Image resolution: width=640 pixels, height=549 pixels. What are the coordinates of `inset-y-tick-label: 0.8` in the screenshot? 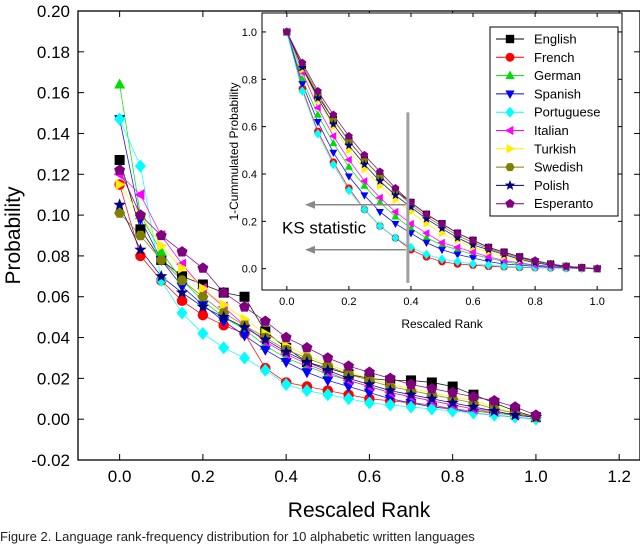 It's located at (249, 80).